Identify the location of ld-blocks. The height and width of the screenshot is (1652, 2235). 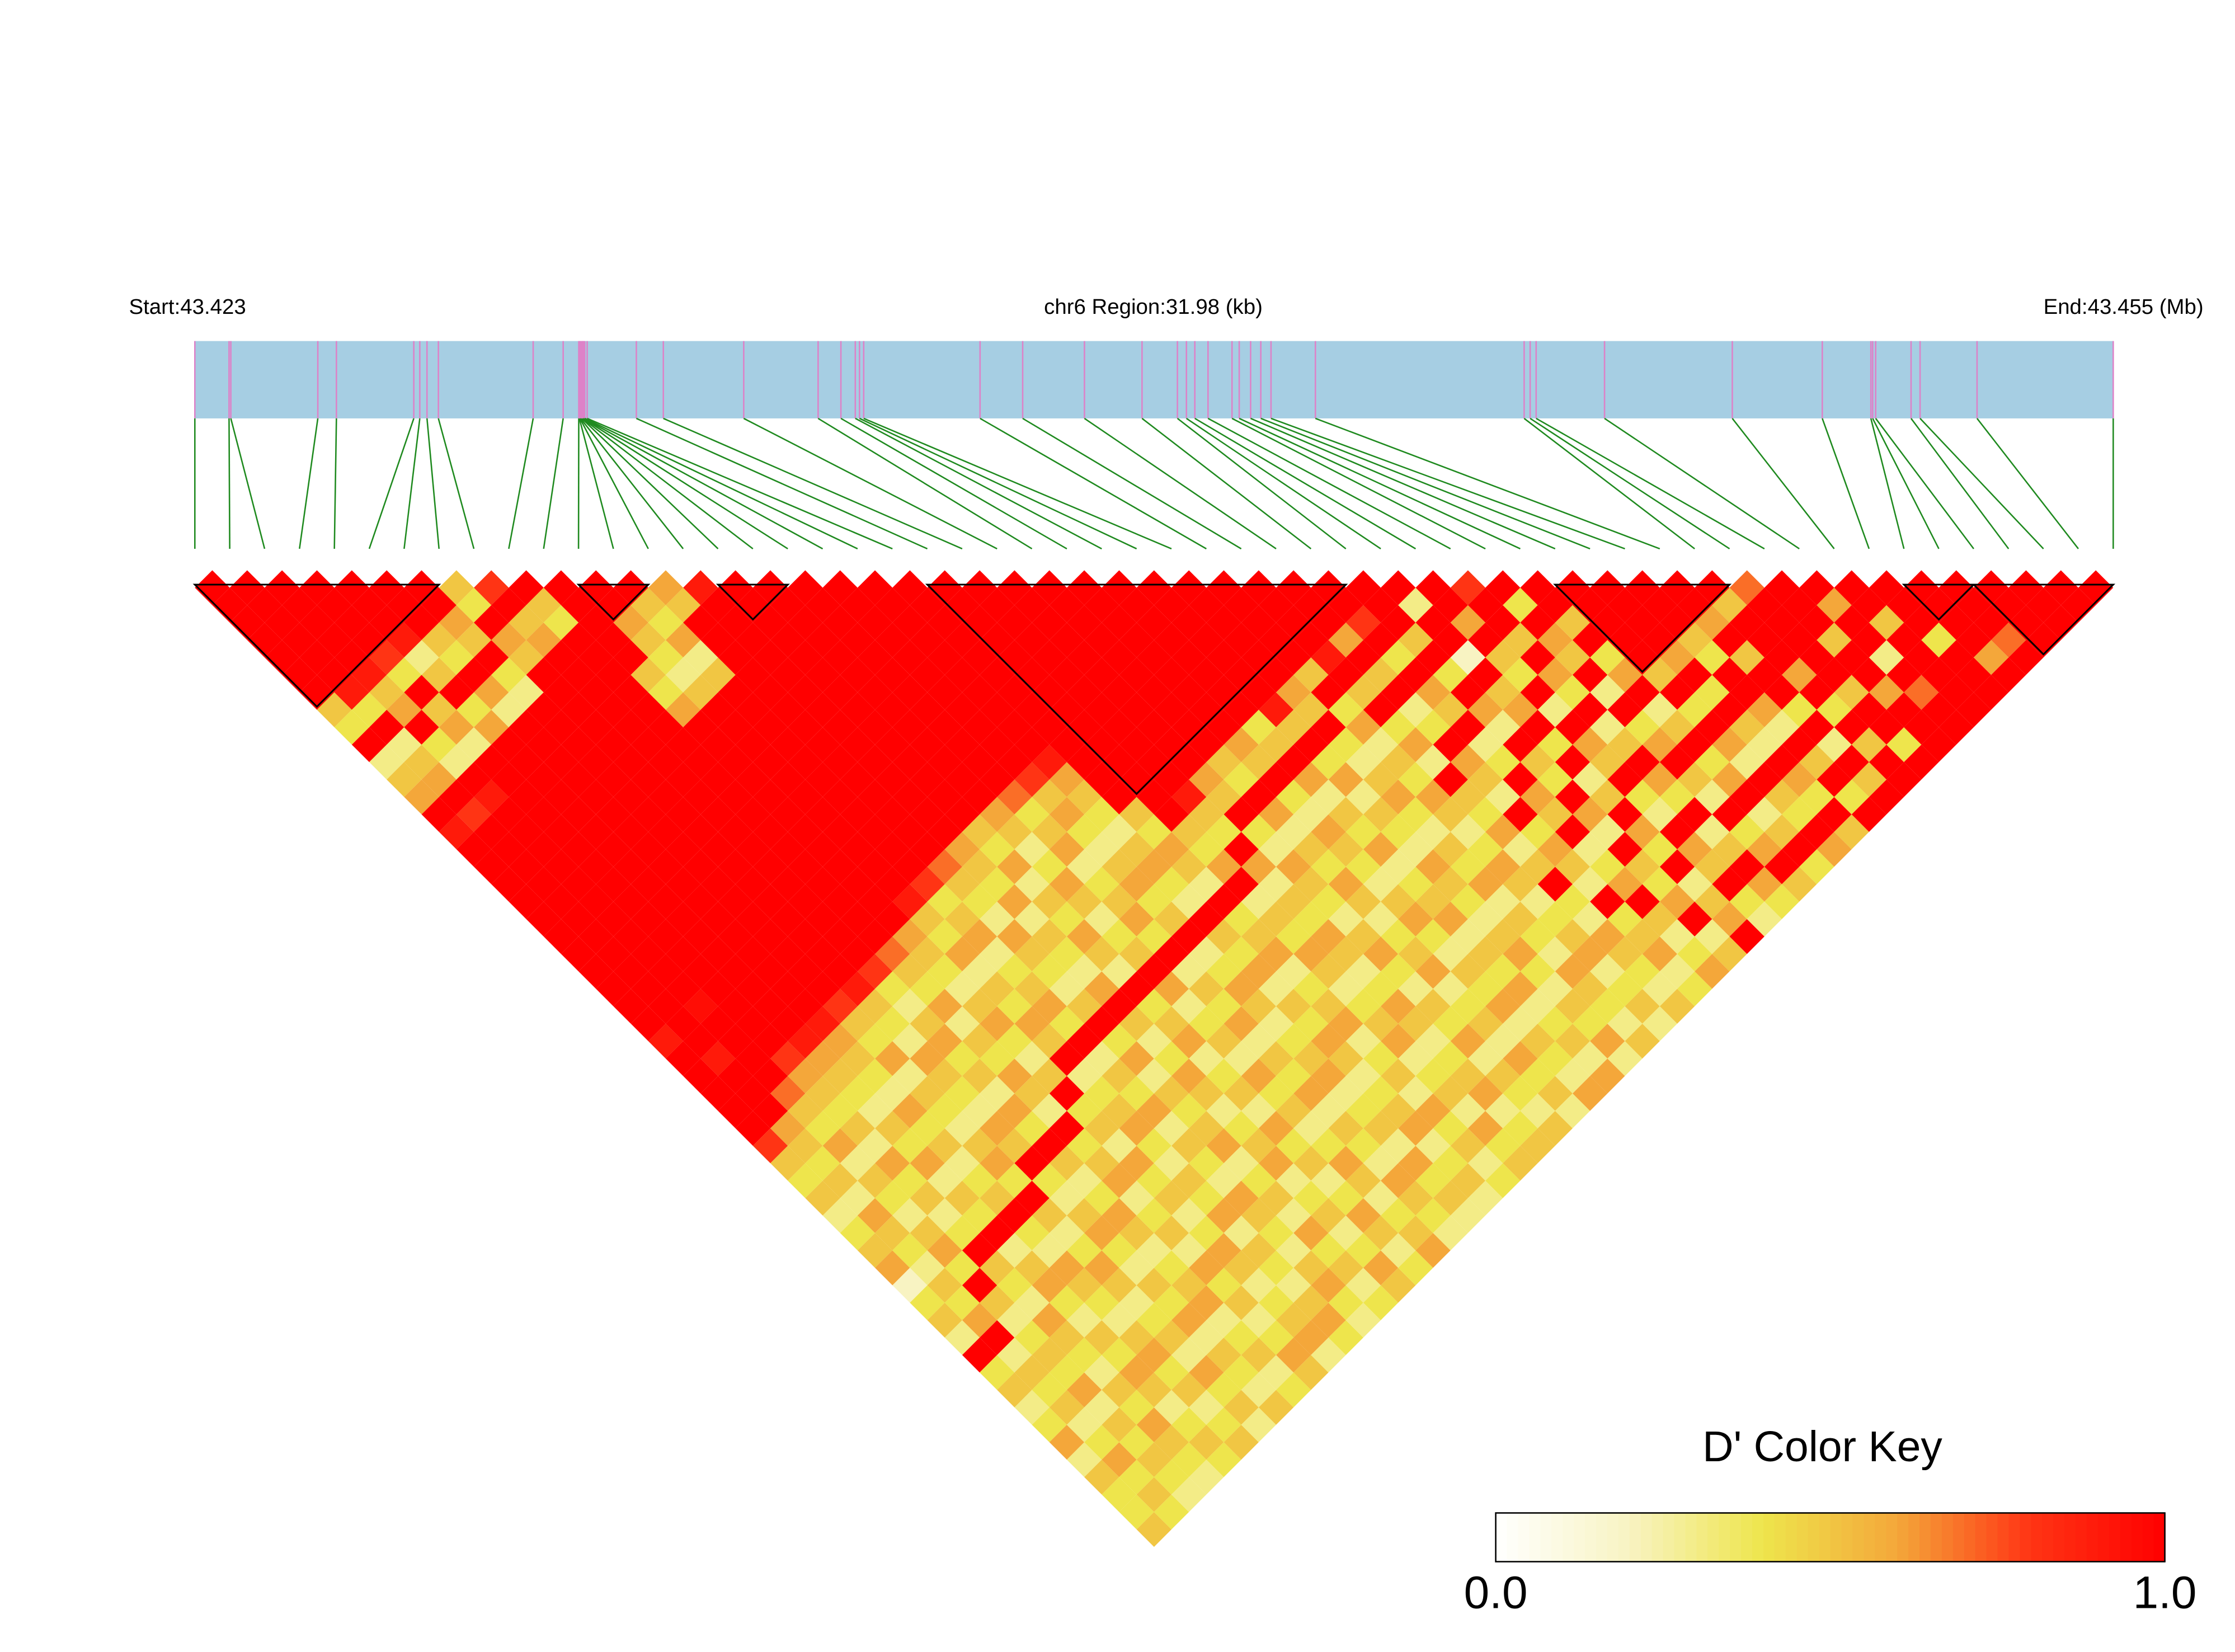
(1154, 690).